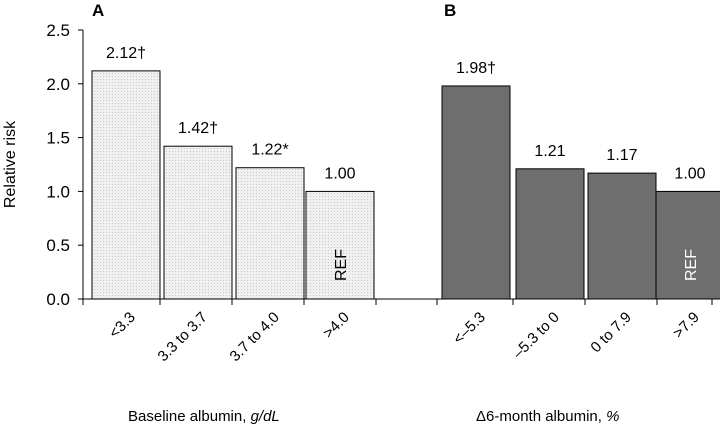 This screenshot has height=428, width=720. Describe the element at coordinates (10, 164) in the screenshot. I see `y-axis-label: Relative risk` at that location.